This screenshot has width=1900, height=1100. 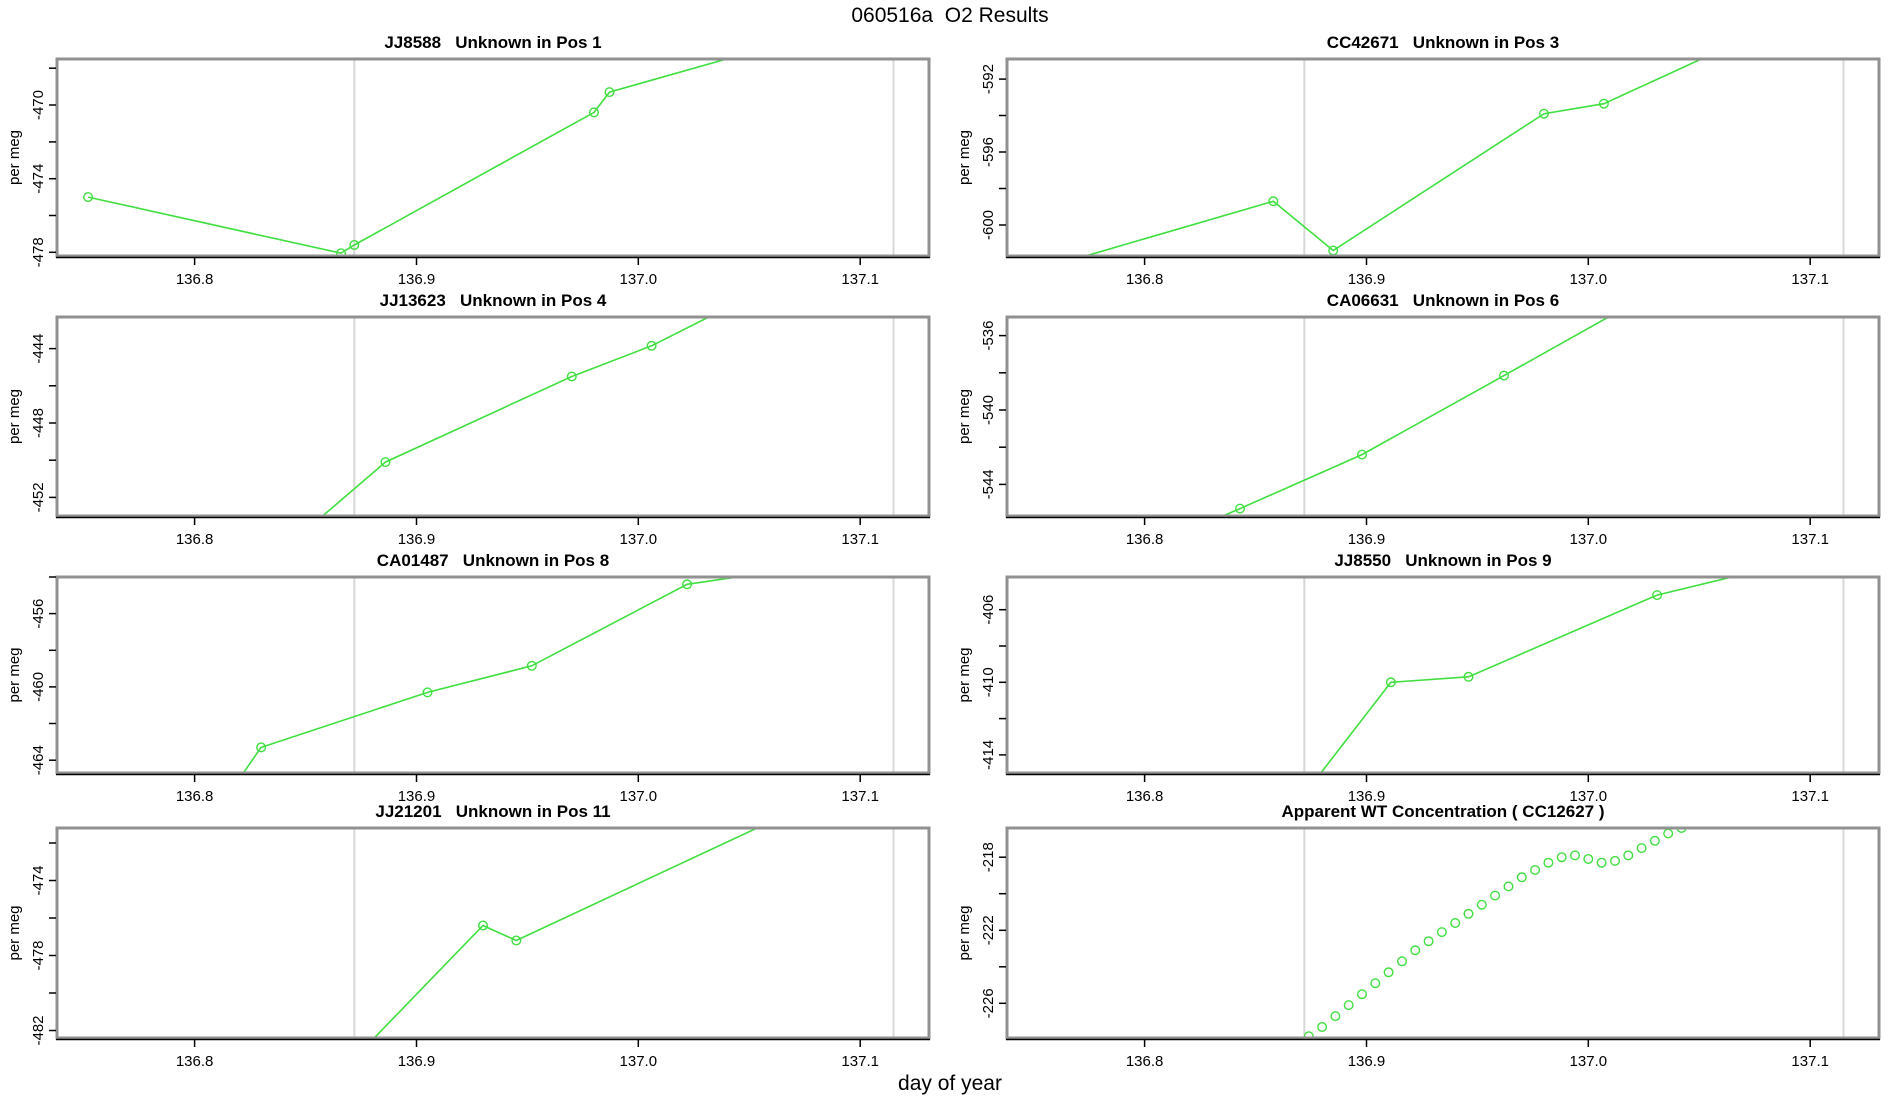 I want to click on subplot-3-xtick-label: 137.1, so click(x=860, y=539).